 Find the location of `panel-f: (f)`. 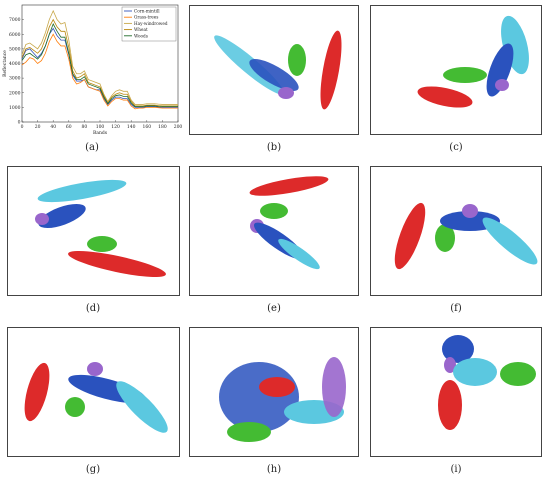

panel-f: (f) is located at coordinates (456, 243).